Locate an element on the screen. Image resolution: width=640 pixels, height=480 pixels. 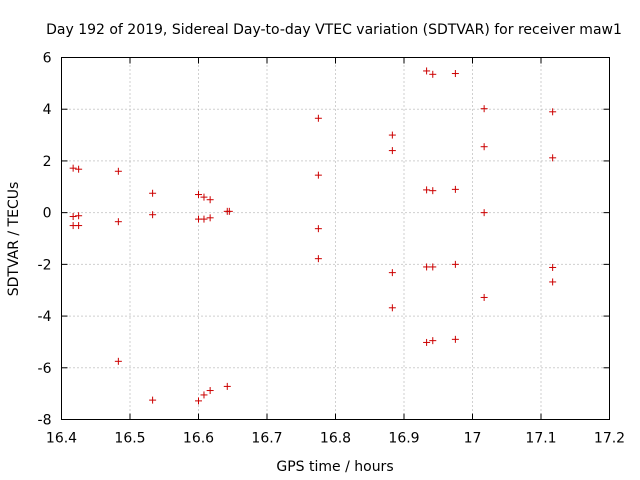
x-tick-label: 16.8 is located at coordinates (335, 439).